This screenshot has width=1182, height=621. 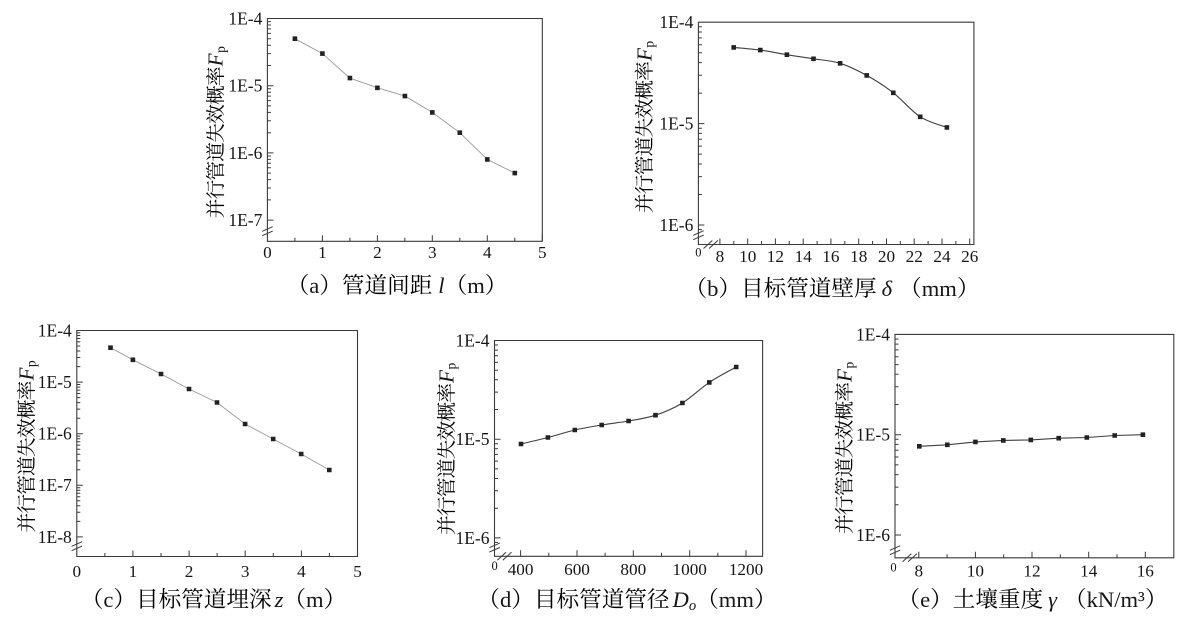 What do you see at coordinates (925, 599) in the screenshot?
I see `svg-text: e` at bounding box center [925, 599].